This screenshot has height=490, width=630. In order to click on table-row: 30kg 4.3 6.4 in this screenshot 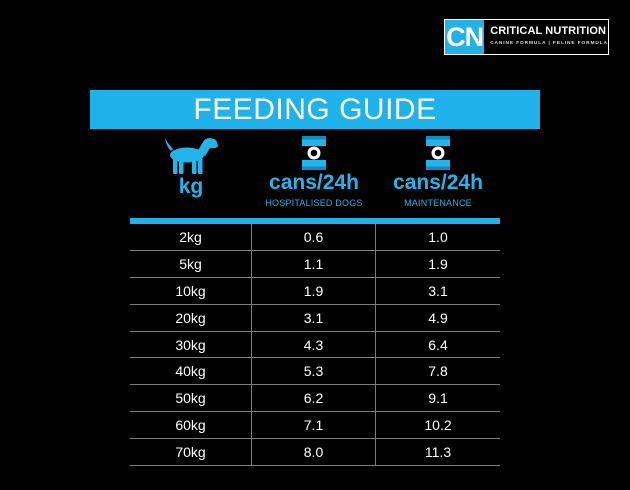, I will do `click(315, 345)`.